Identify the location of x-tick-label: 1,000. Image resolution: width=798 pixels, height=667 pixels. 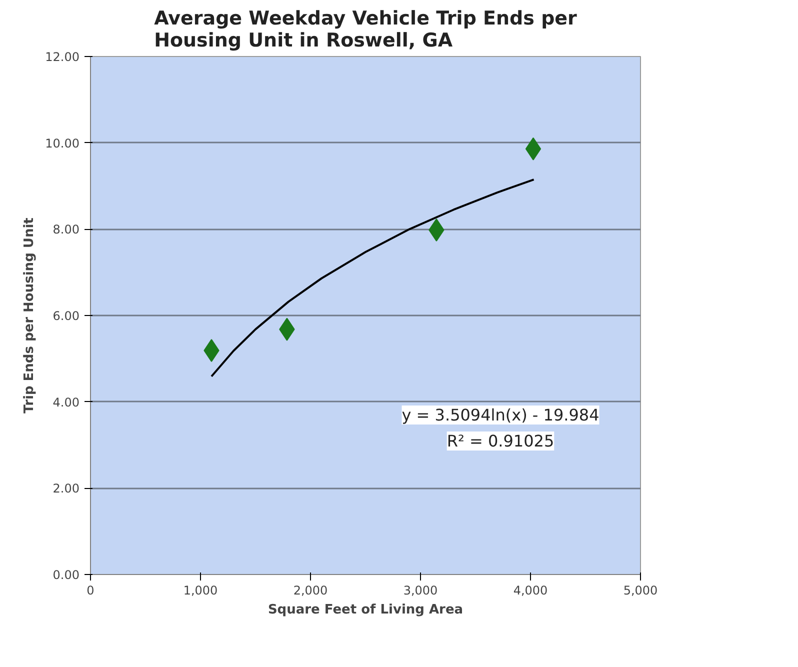
(200, 591).